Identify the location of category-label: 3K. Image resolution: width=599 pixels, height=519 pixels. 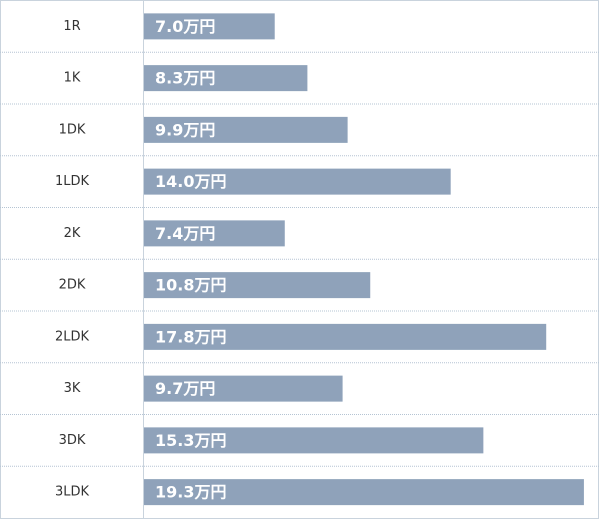
(72, 388).